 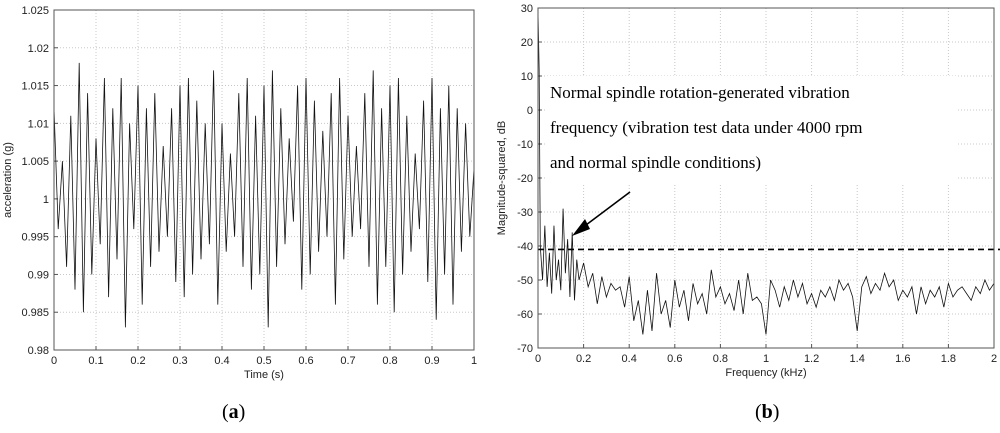 I want to click on b-x-tick-label: 1, so click(x=766, y=359).